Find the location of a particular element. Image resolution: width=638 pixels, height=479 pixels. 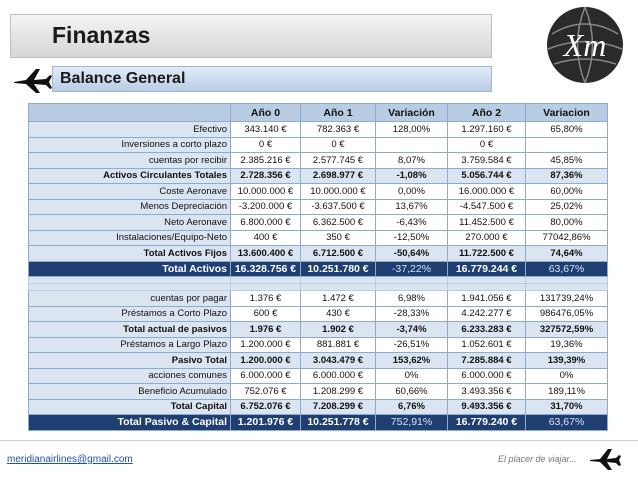

table-cell: -50,64% is located at coordinates (411, 253).